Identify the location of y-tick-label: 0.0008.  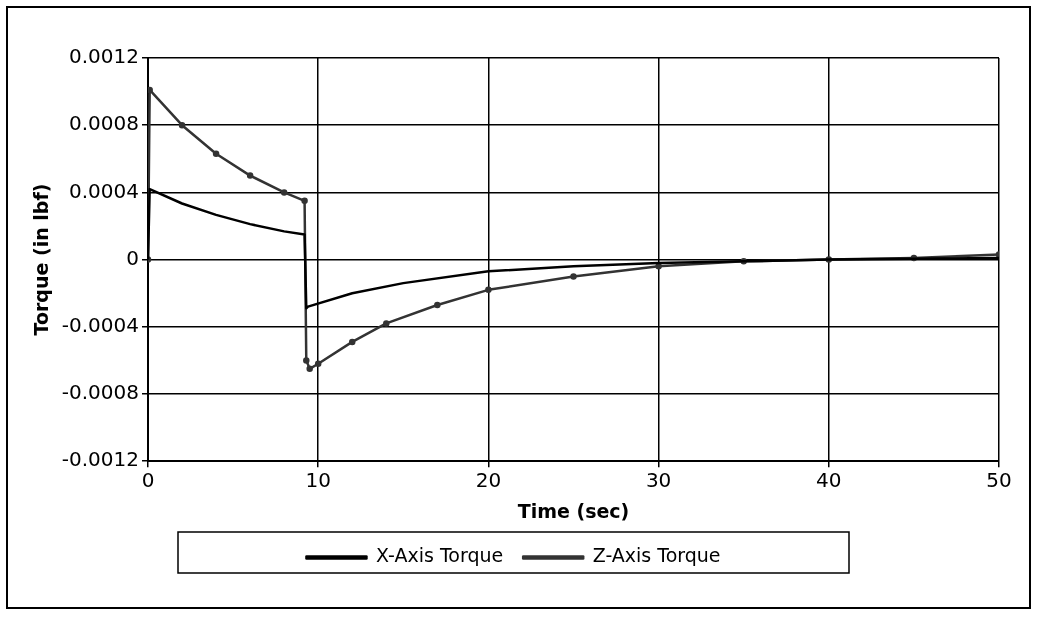
(104, 123).